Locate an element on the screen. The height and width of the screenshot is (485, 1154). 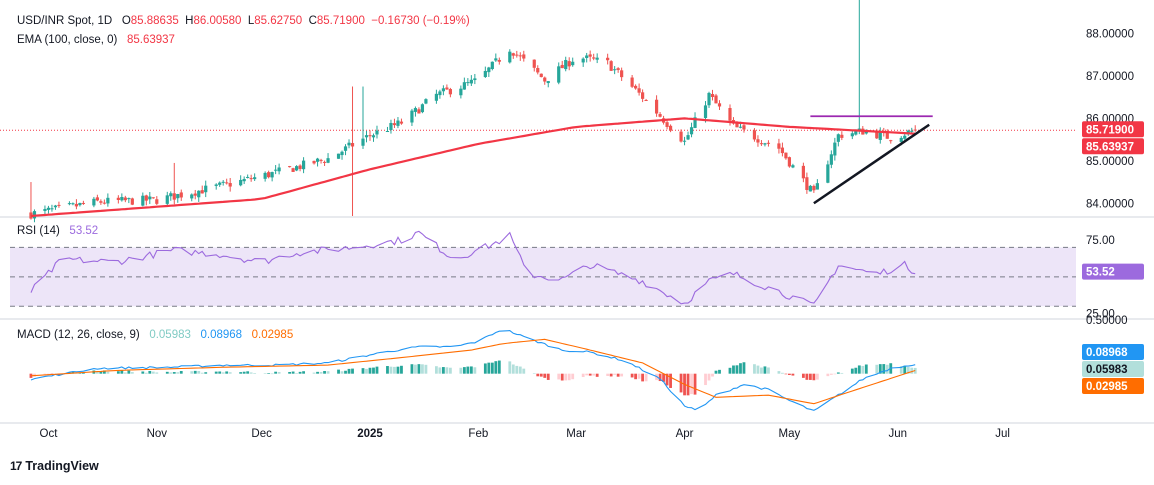
symbol-label: USD/INR Spot, 1D is located at coordinates (65, 21).